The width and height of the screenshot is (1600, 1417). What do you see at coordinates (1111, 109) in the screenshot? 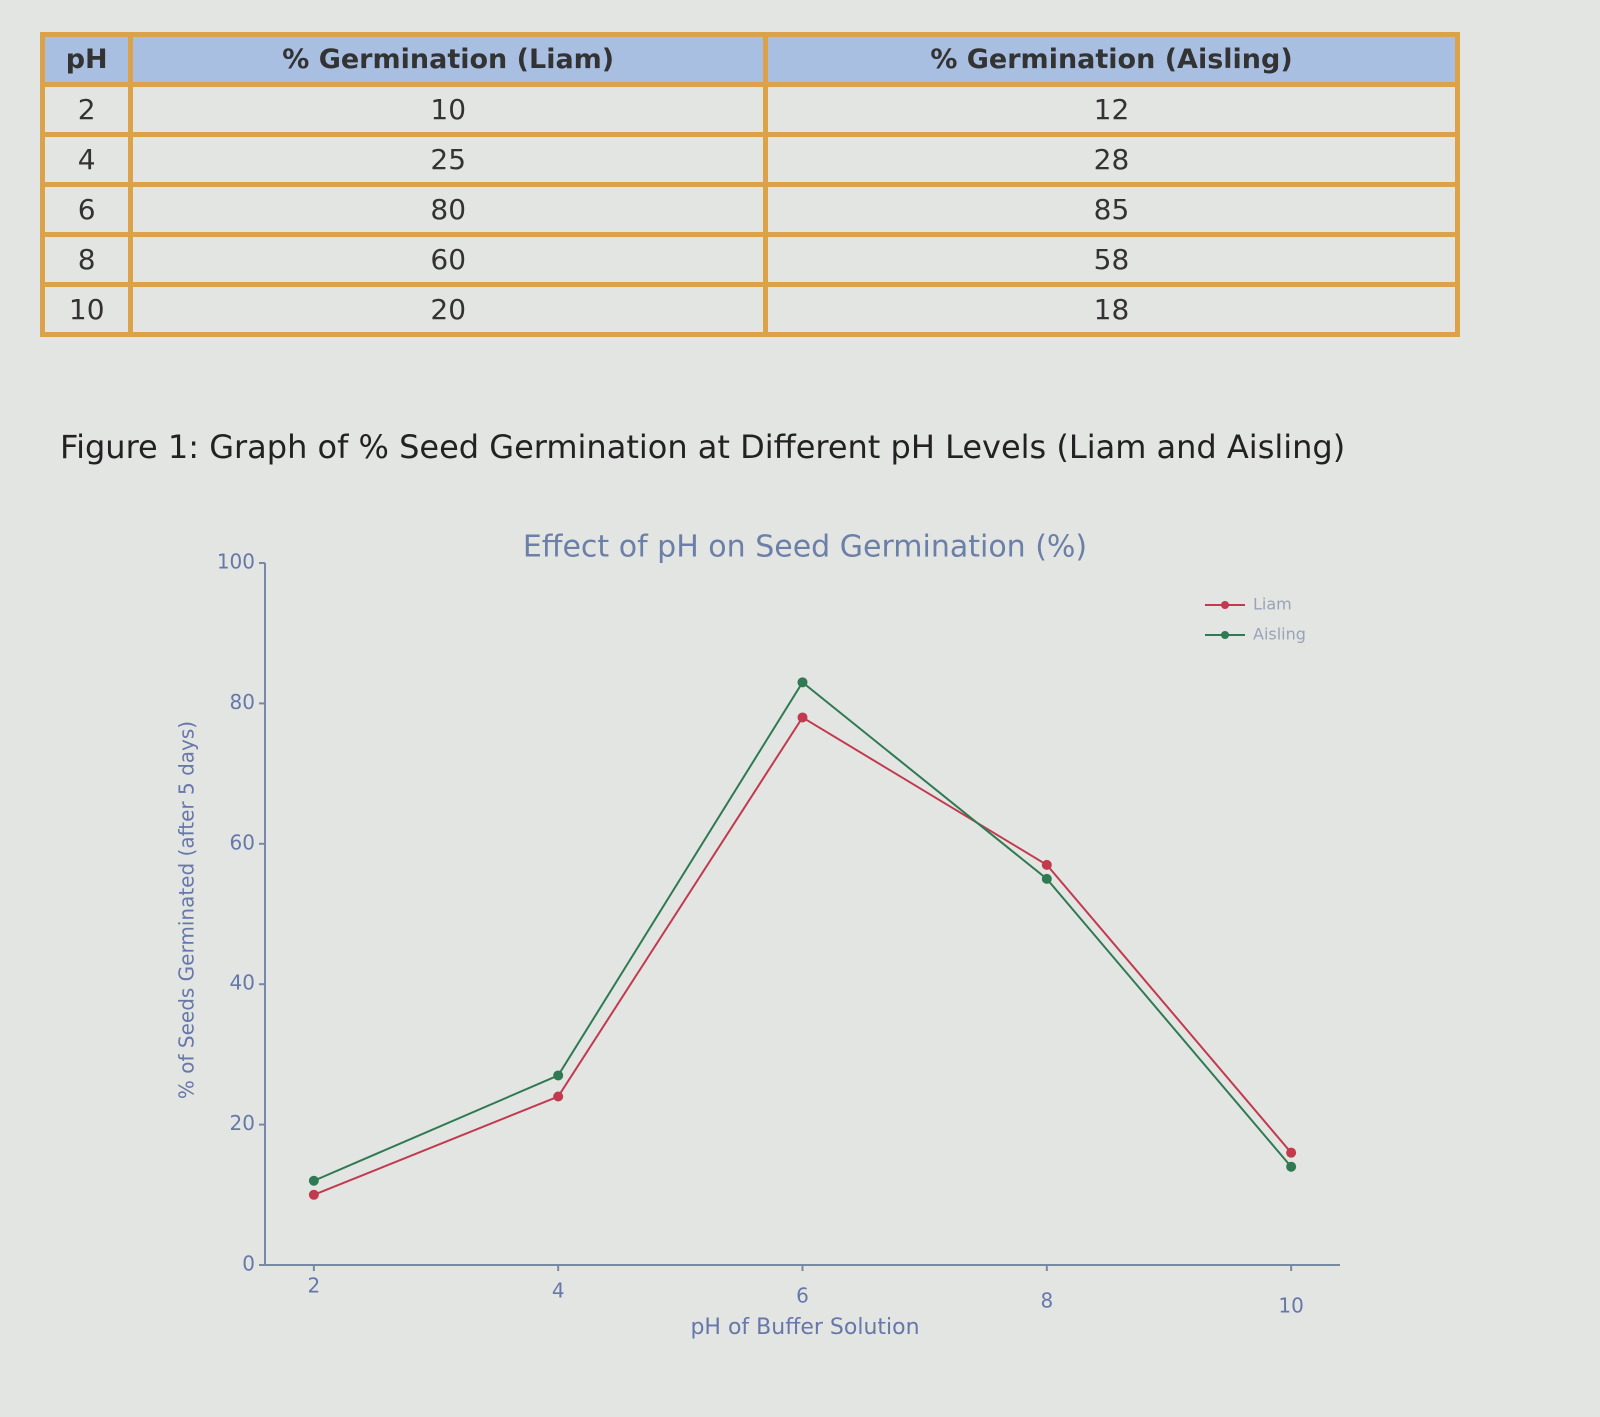
I see `table-cell: 12` at bounding box center [1111, 109].